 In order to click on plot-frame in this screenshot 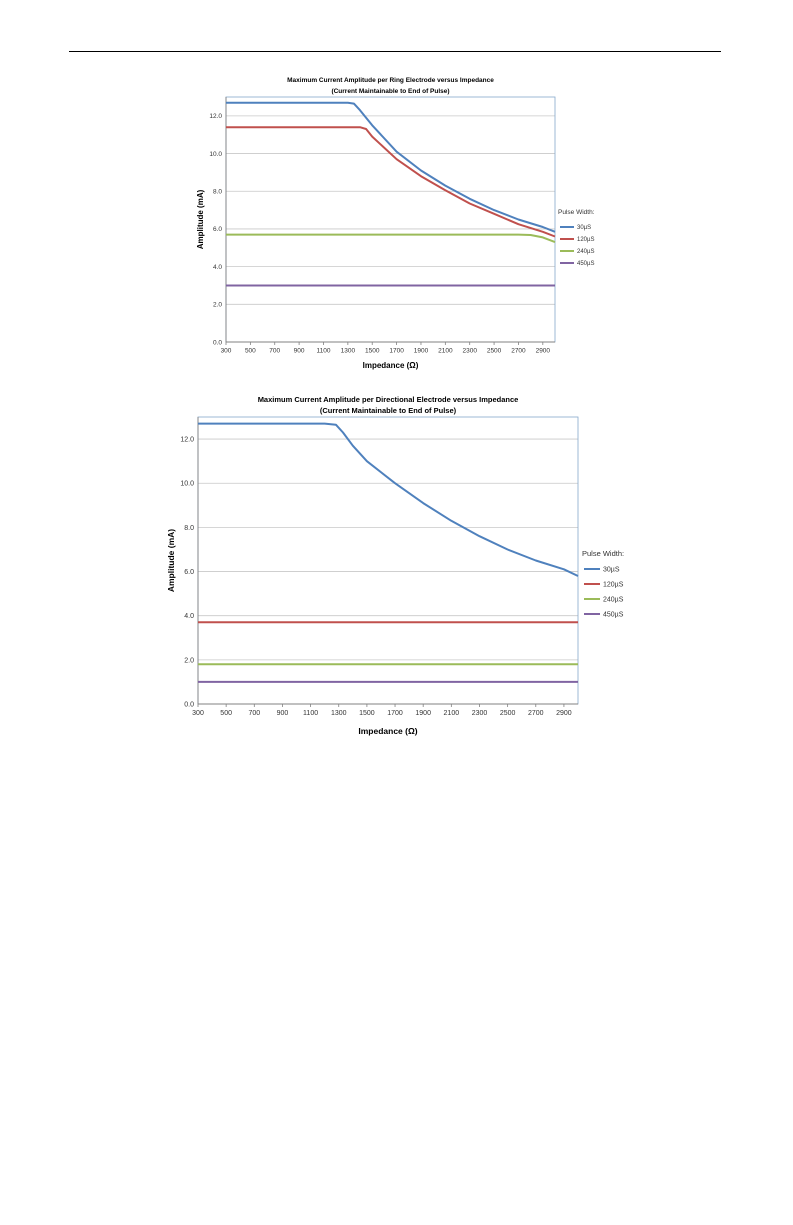, I will do `click(388, 560)`.